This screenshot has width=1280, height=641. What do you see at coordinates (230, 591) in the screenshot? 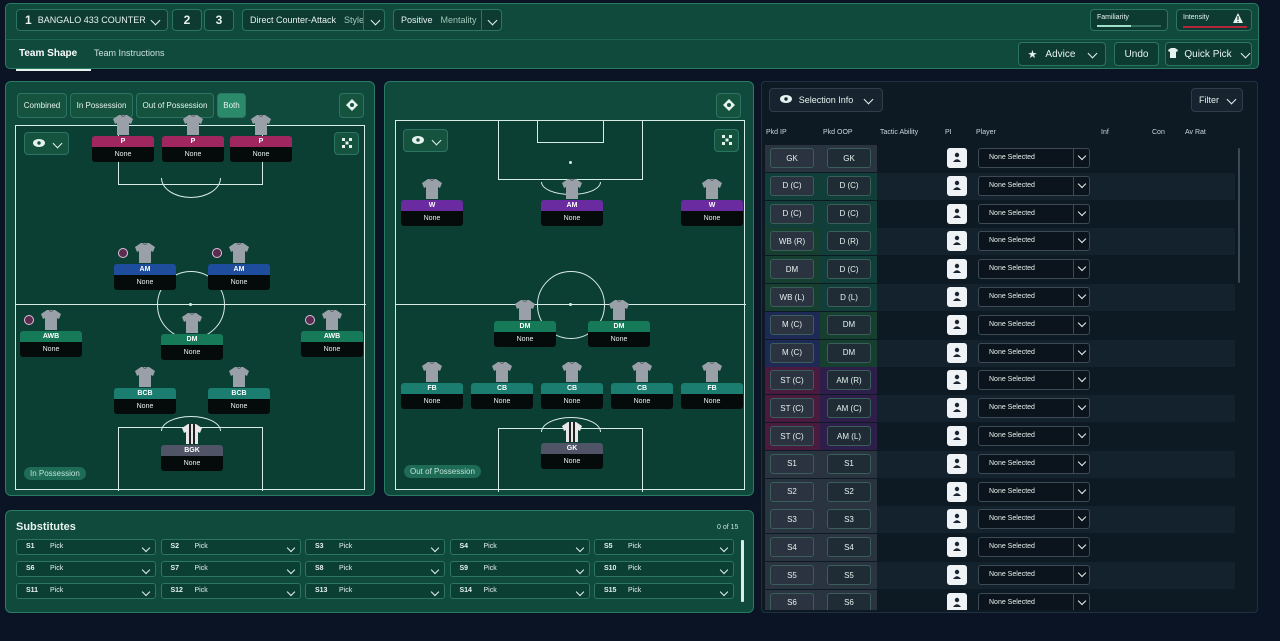
I see `sub-slot-s12: S12 Pick` at bounding box center [230, 591].